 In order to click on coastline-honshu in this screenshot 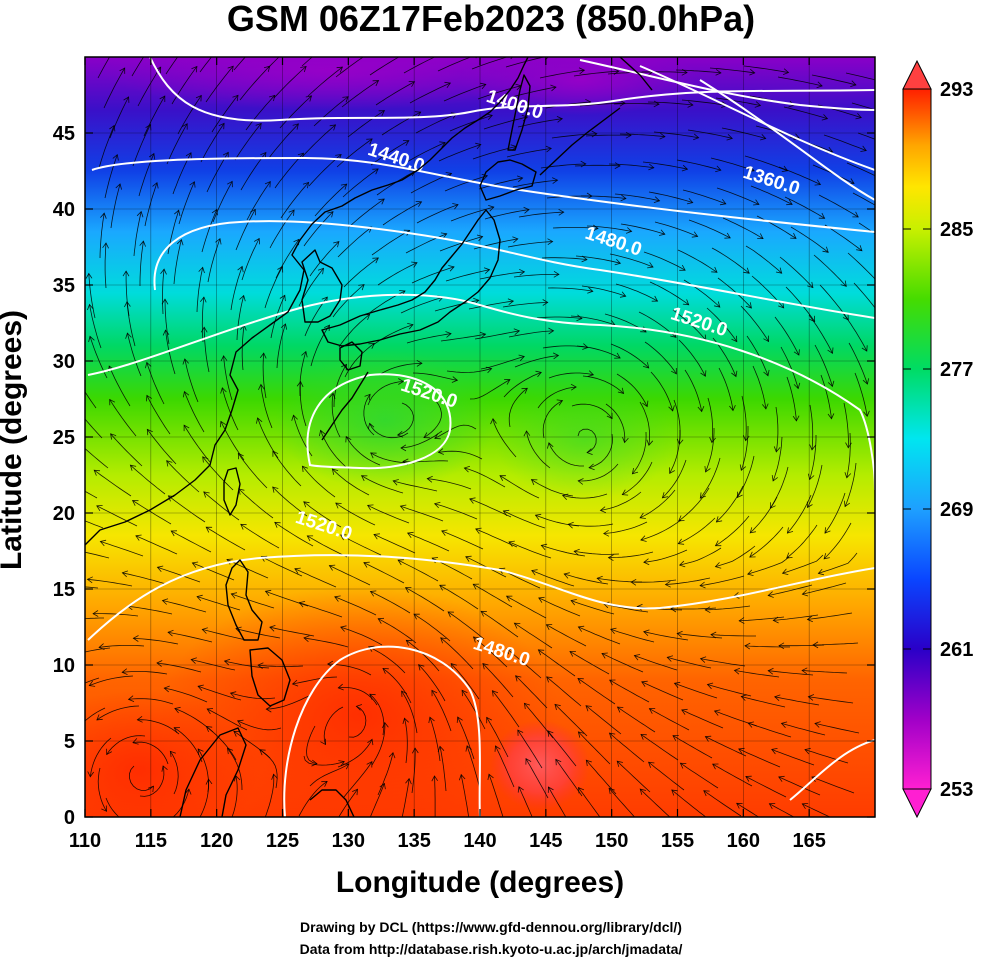, I will do `click(411, 278)`.